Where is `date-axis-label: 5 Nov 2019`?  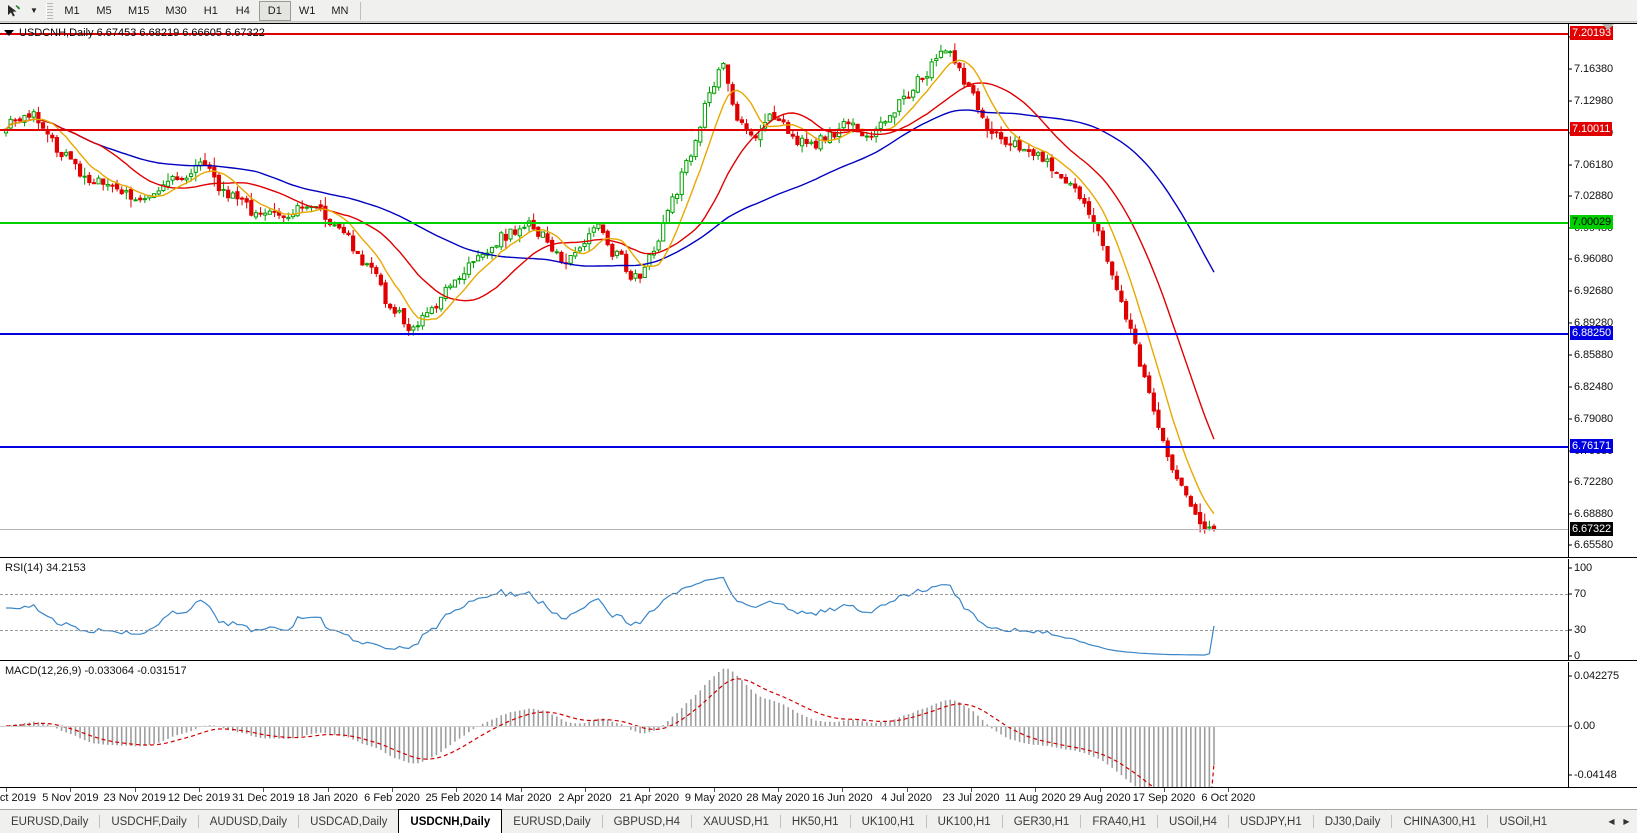
date-axis-label: 5 Nov 2019 is located at coordinates (70, 798).